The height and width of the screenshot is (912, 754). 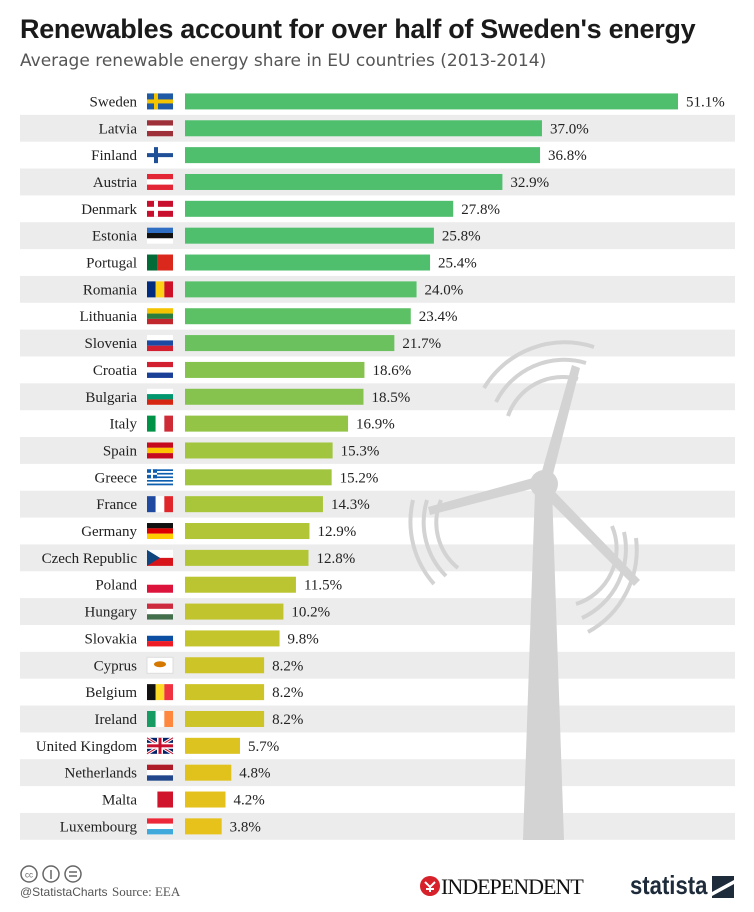 I want to click on data-label: 36.8%, so click(x=567, y=156).